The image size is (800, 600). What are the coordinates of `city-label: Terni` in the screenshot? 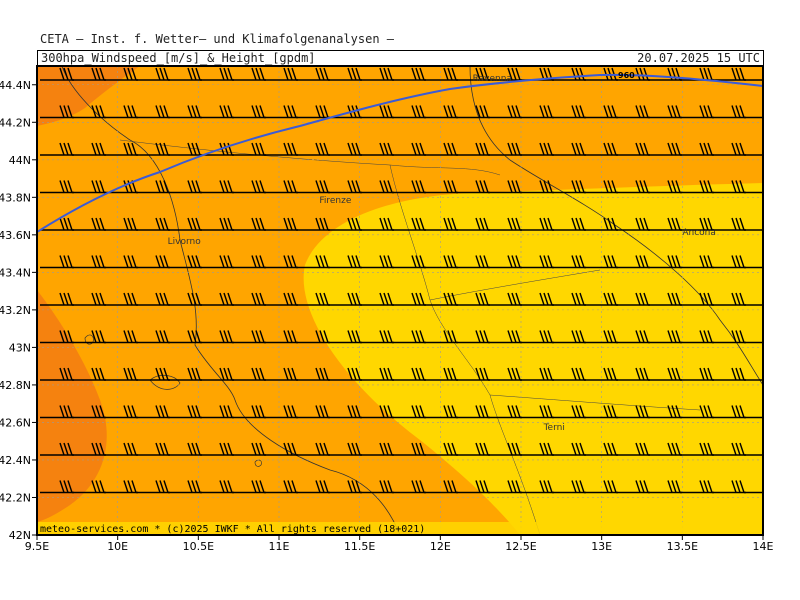 It's located at (554, 428).